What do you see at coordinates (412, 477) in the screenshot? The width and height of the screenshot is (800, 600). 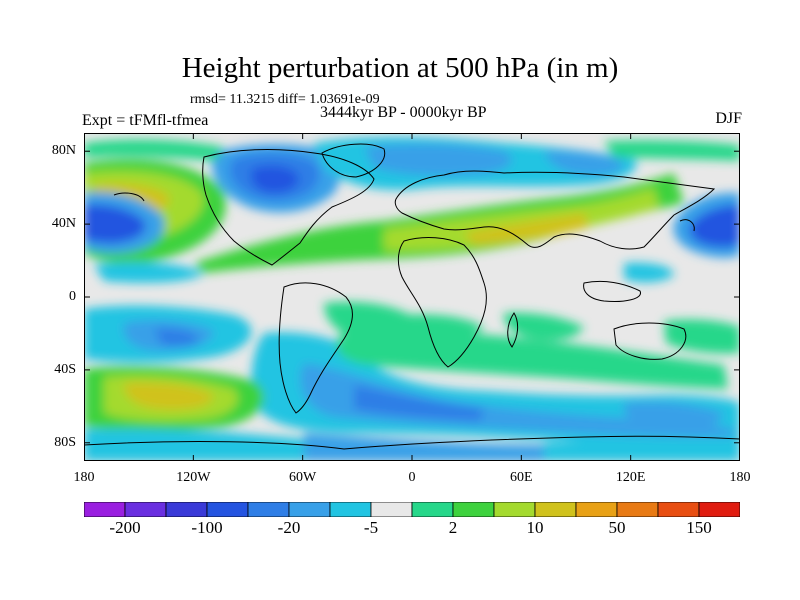 I see `lon-label: 0` at bounding box center [412, 477].